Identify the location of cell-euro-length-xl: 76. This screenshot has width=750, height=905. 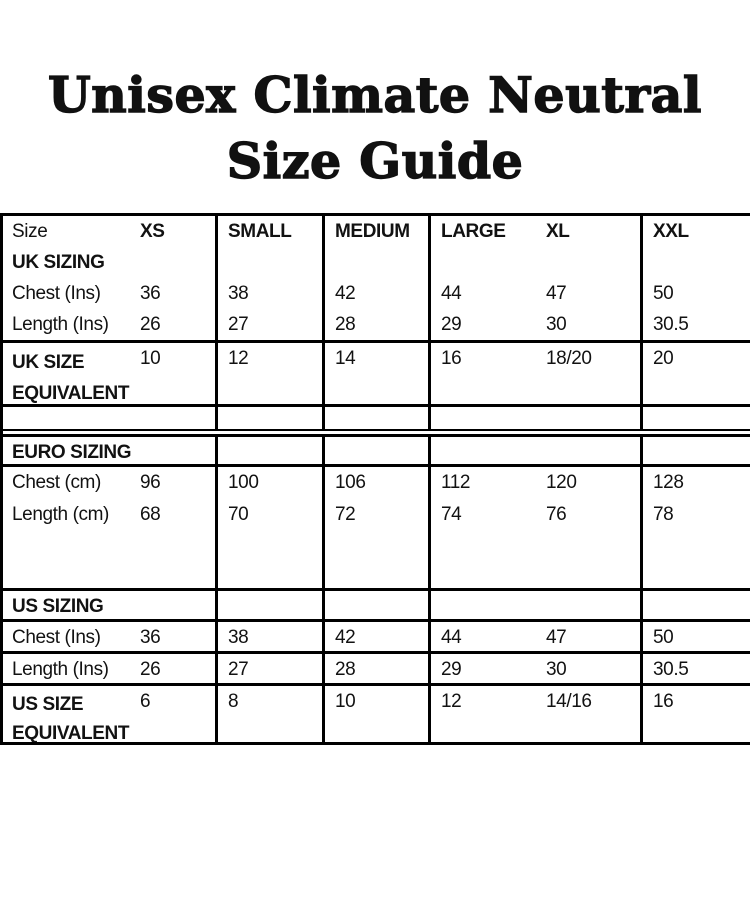
(589, 515).